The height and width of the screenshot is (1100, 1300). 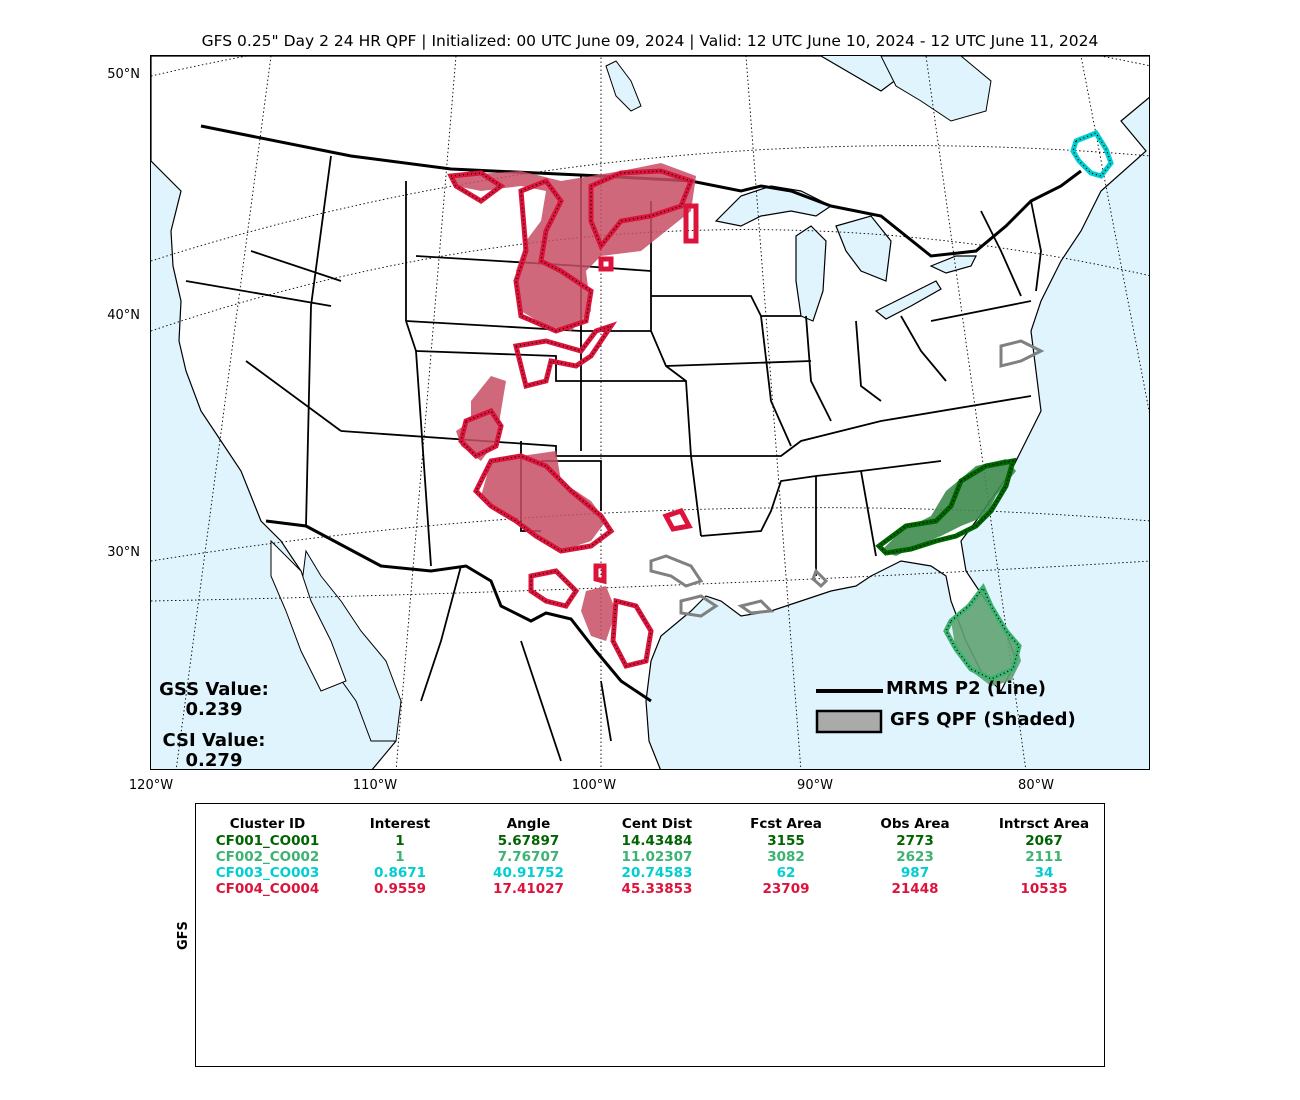 I want to click on lon-label-100w: 100°W, so click(x=594, y=785).